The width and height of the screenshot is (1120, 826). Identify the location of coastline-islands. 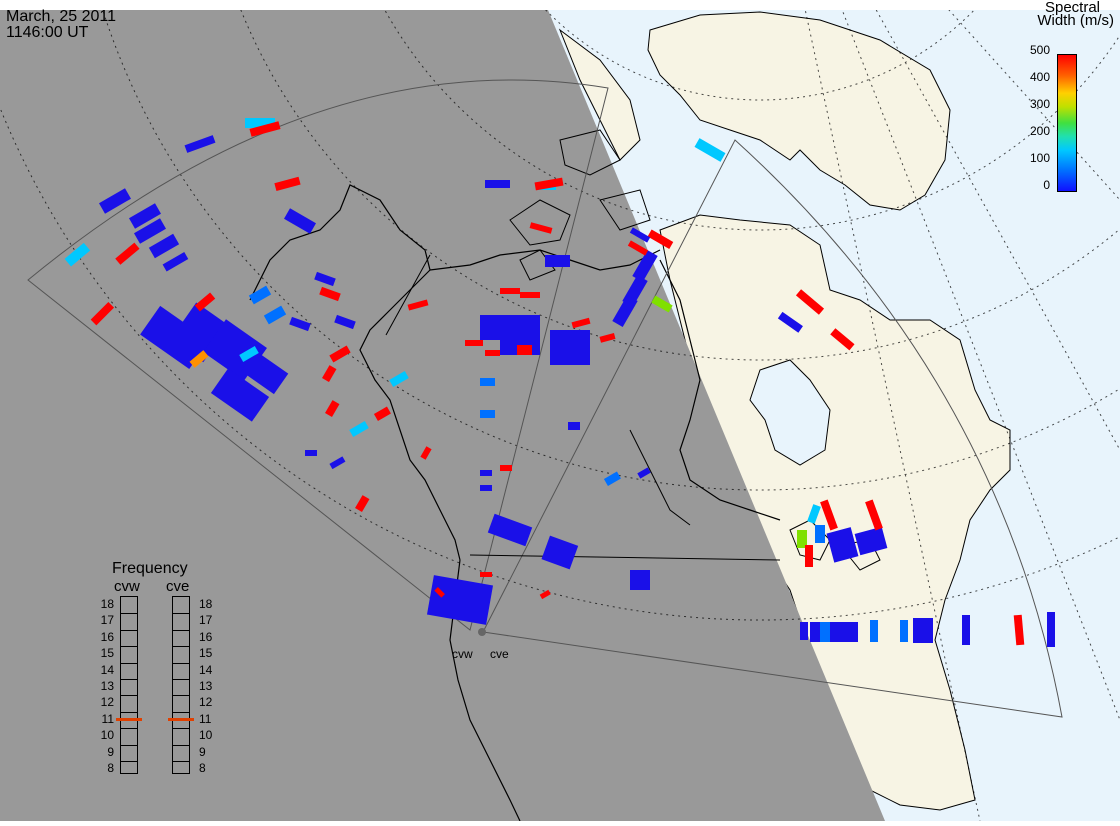
(580, 205).